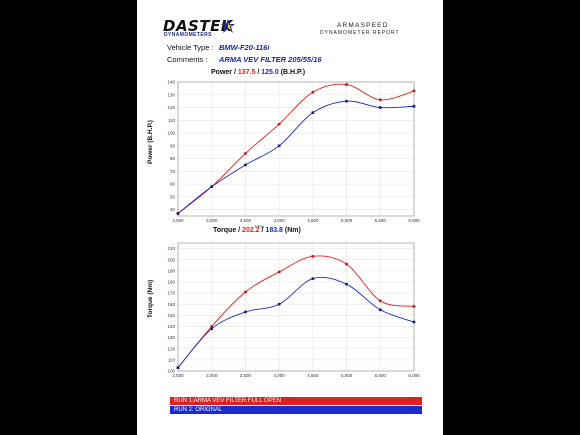  What do you see at coordinates (228, 26) in the screenshot?
I see `logo-star-icon` at bounding box center [228, 26].